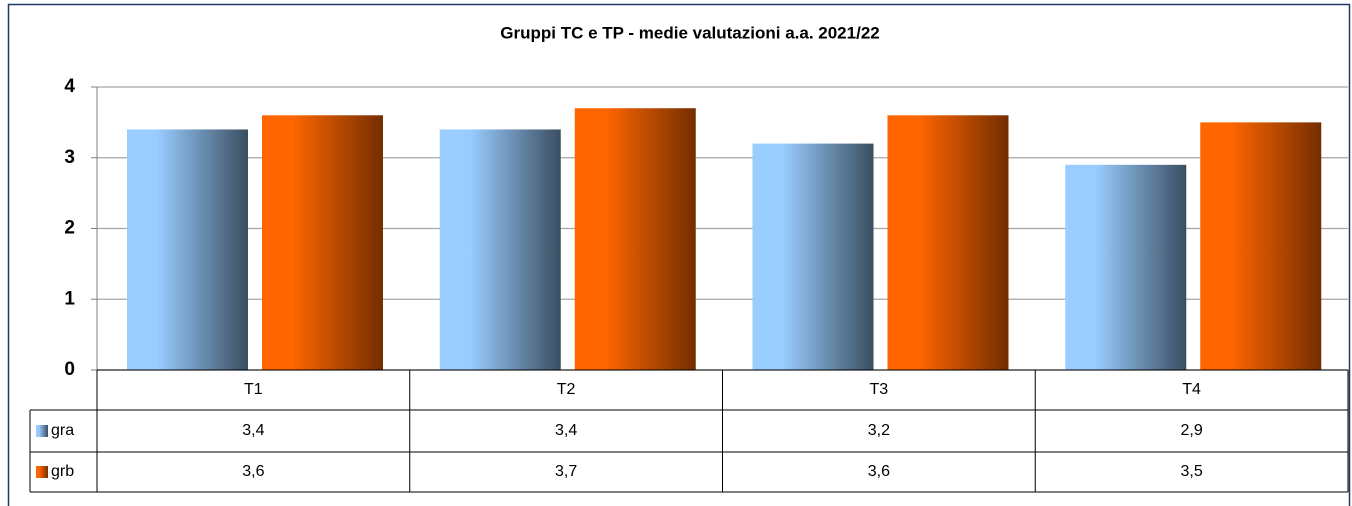  Describe the element at coordinates (566, 389) in the screenshot. I see `x-tick-label: T2` at that location.